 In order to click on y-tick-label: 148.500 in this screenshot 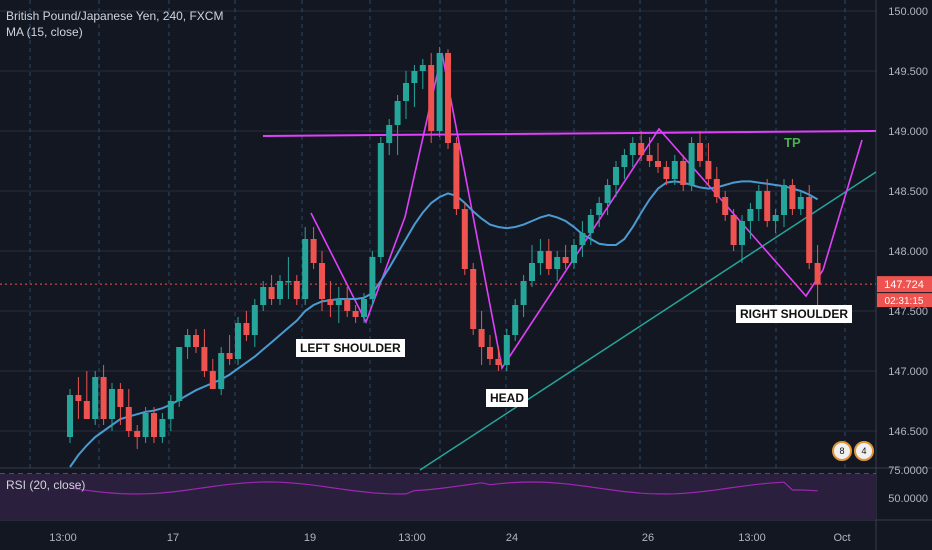, I will do `click(908, 192)`.